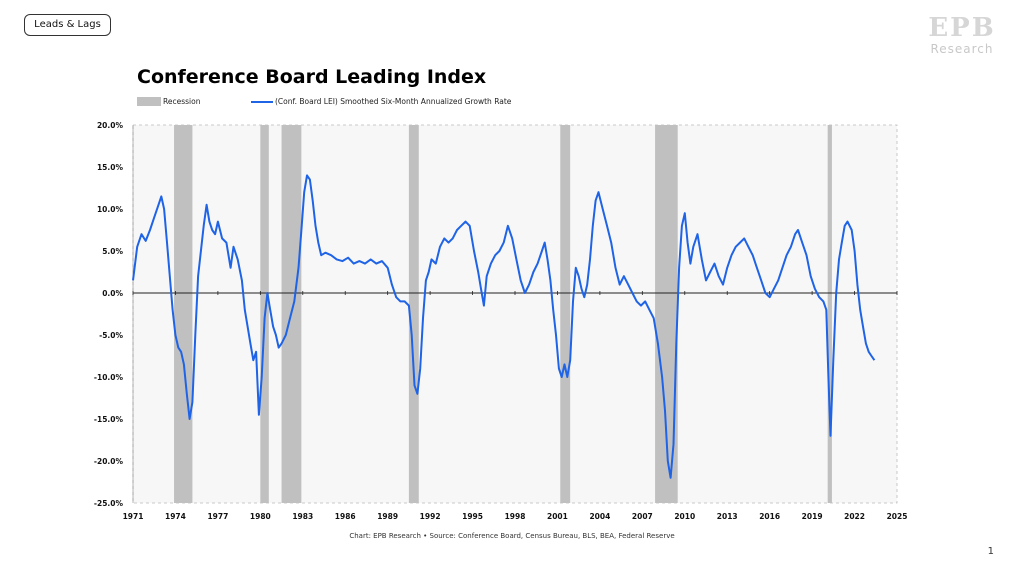  What do you see at coordinates (430, 516) in the screenshot?
I see `x-tick-label: 1992` at bounding box center [430, 516].